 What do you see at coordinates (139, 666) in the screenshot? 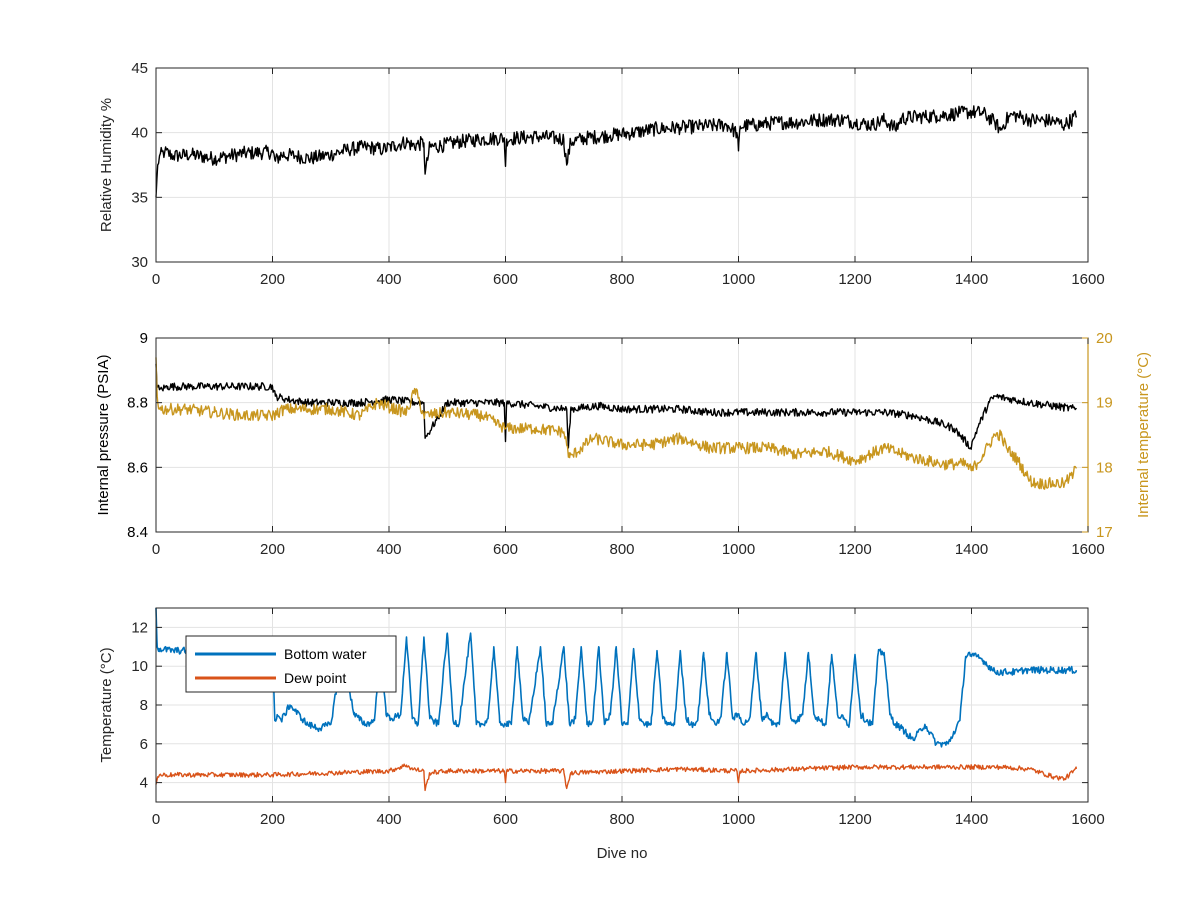
I see `y-tick-label: 10` at bounding box center [139, 666].